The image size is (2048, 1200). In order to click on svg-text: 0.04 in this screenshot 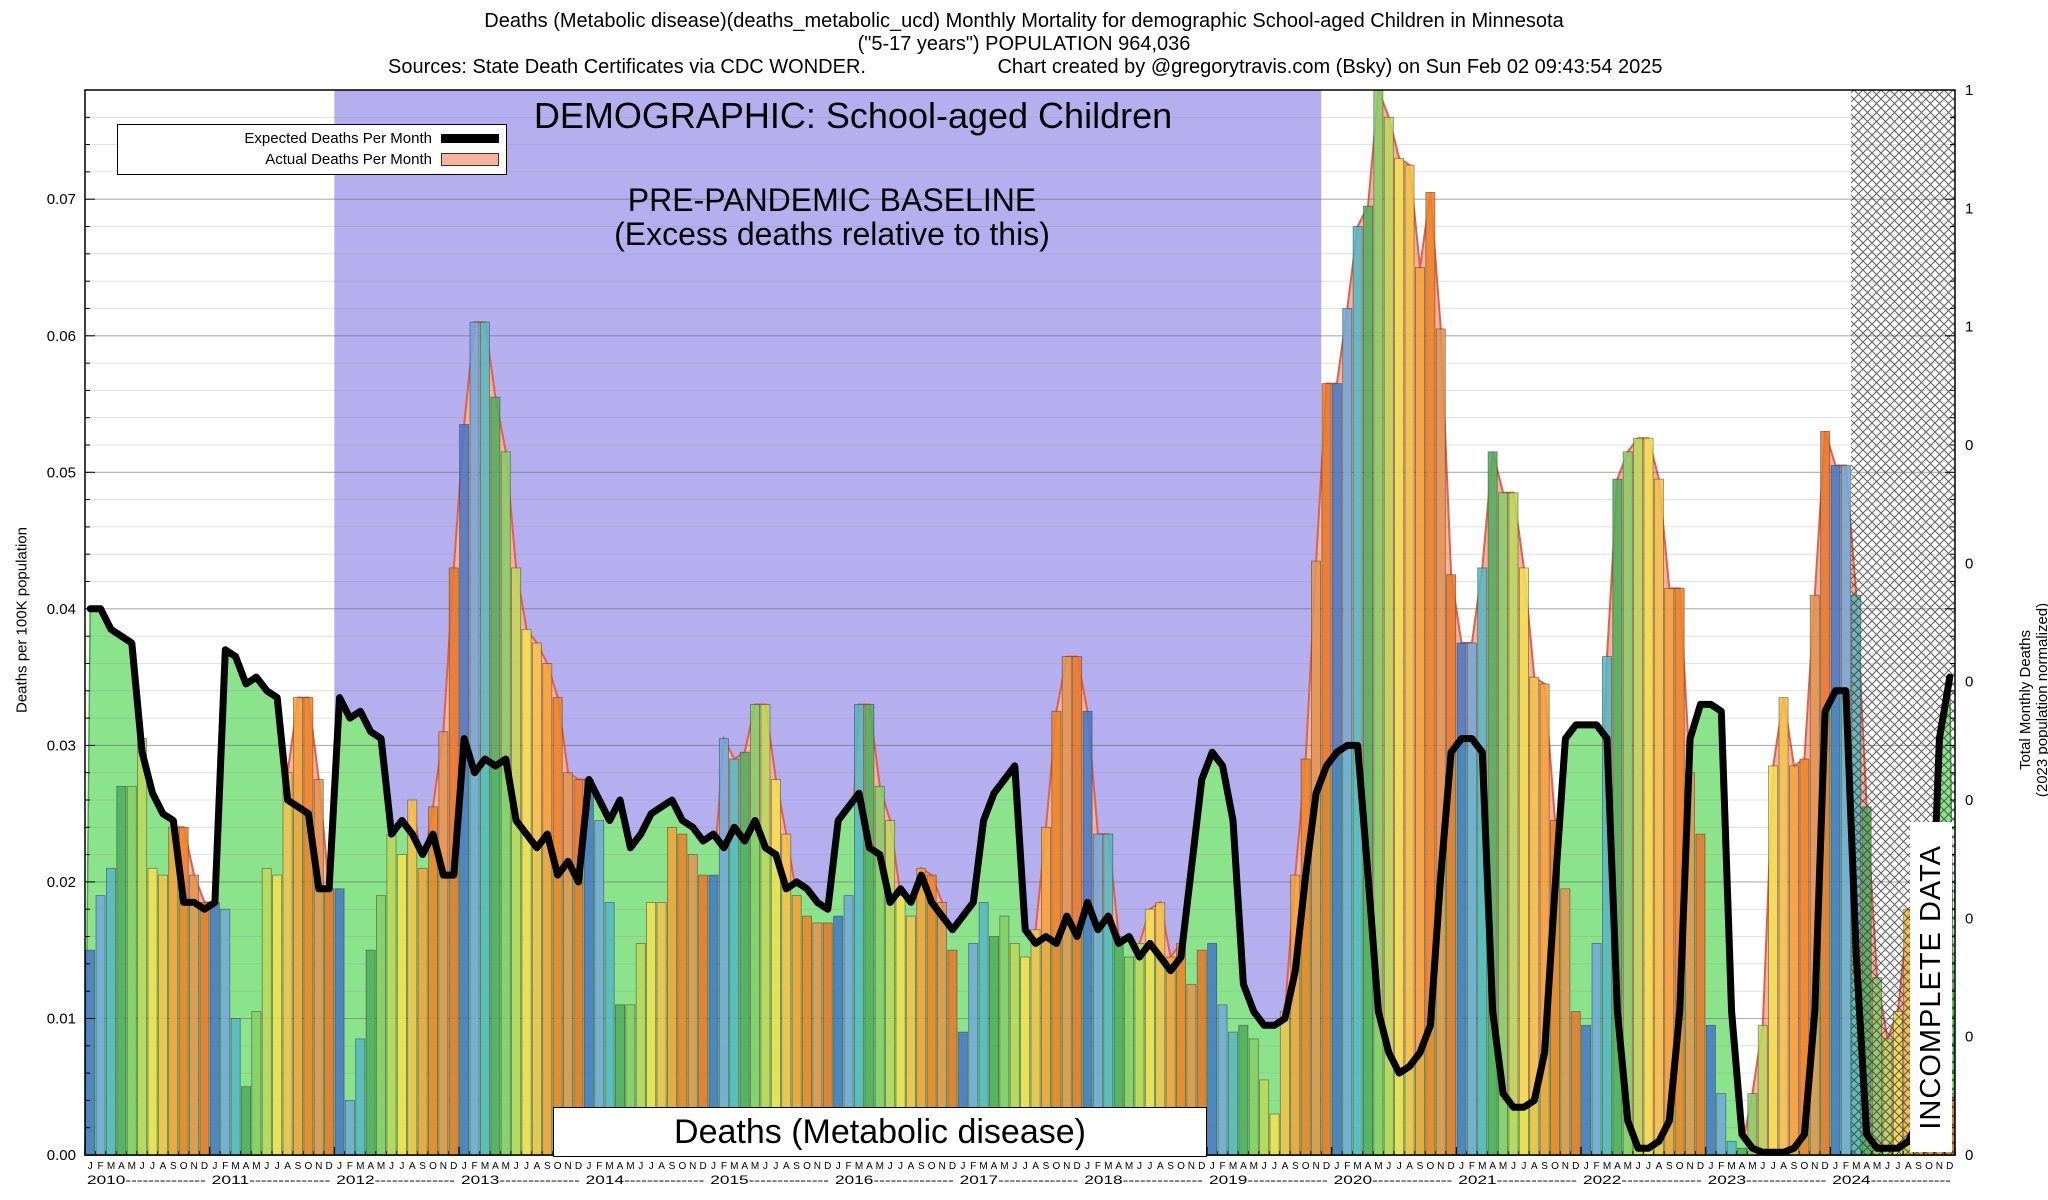, I will do `click(61, 609)`.